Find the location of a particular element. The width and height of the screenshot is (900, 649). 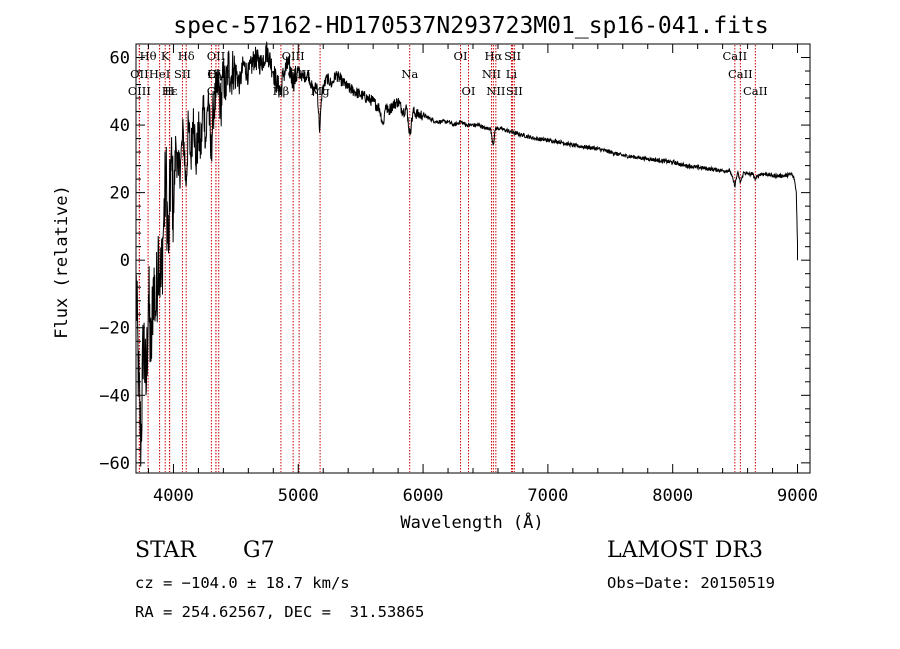

line-label: Li is located at coordinates (512, 74).